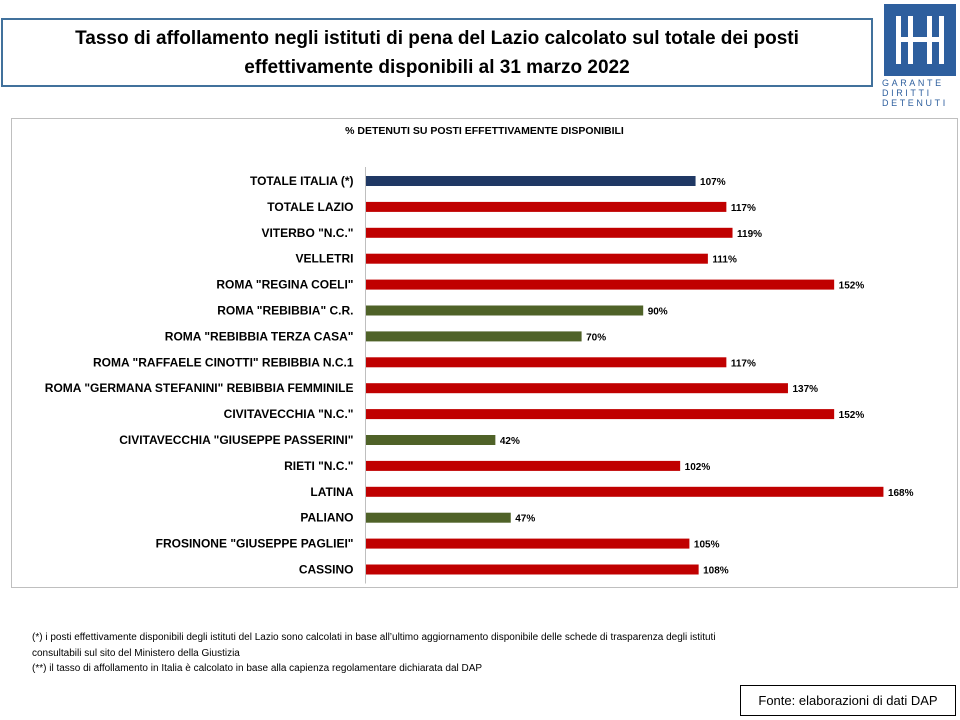 The width and height of the screenshot is (960, 720). I want to click on category-label: ROMA "RAFFAELE CINOTTI" REBIBBIA N.C.1, so click(223, 362).